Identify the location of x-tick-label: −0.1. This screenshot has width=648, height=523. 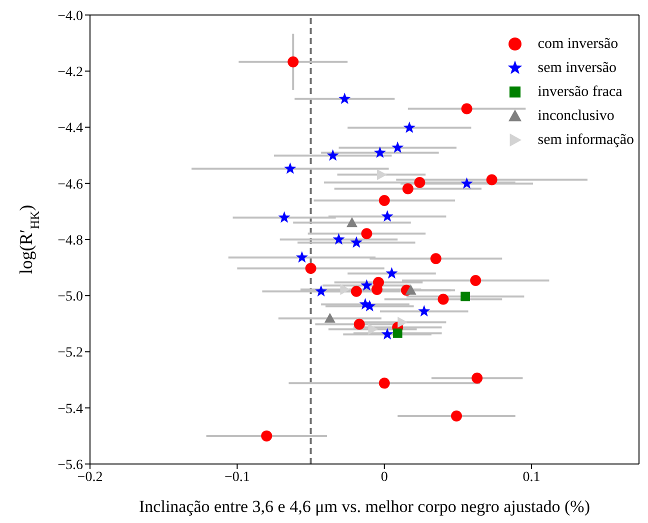
(237, 477).